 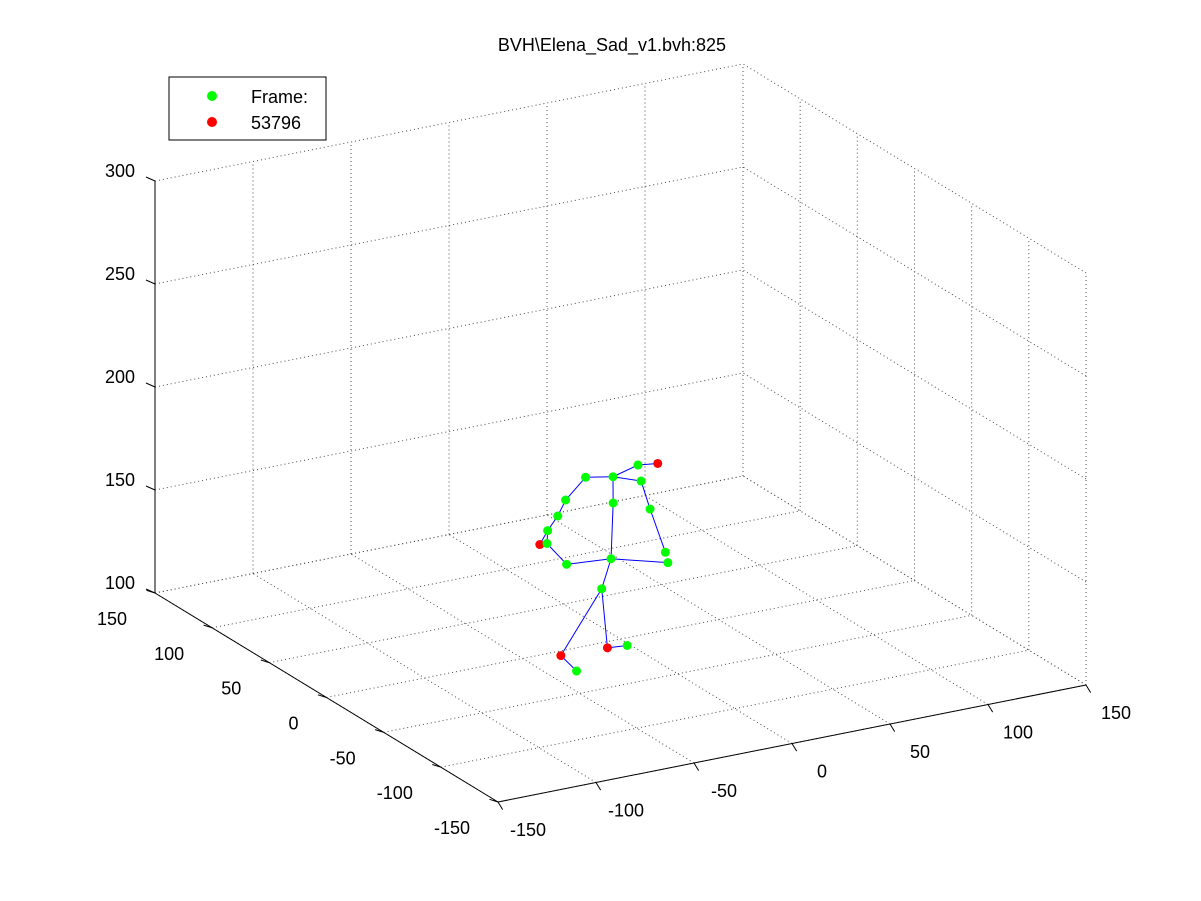 What do you see at coordinates (112, 619) in the screenshot?
I see `y-tick-label: 150` at bounding box center [112, 619].